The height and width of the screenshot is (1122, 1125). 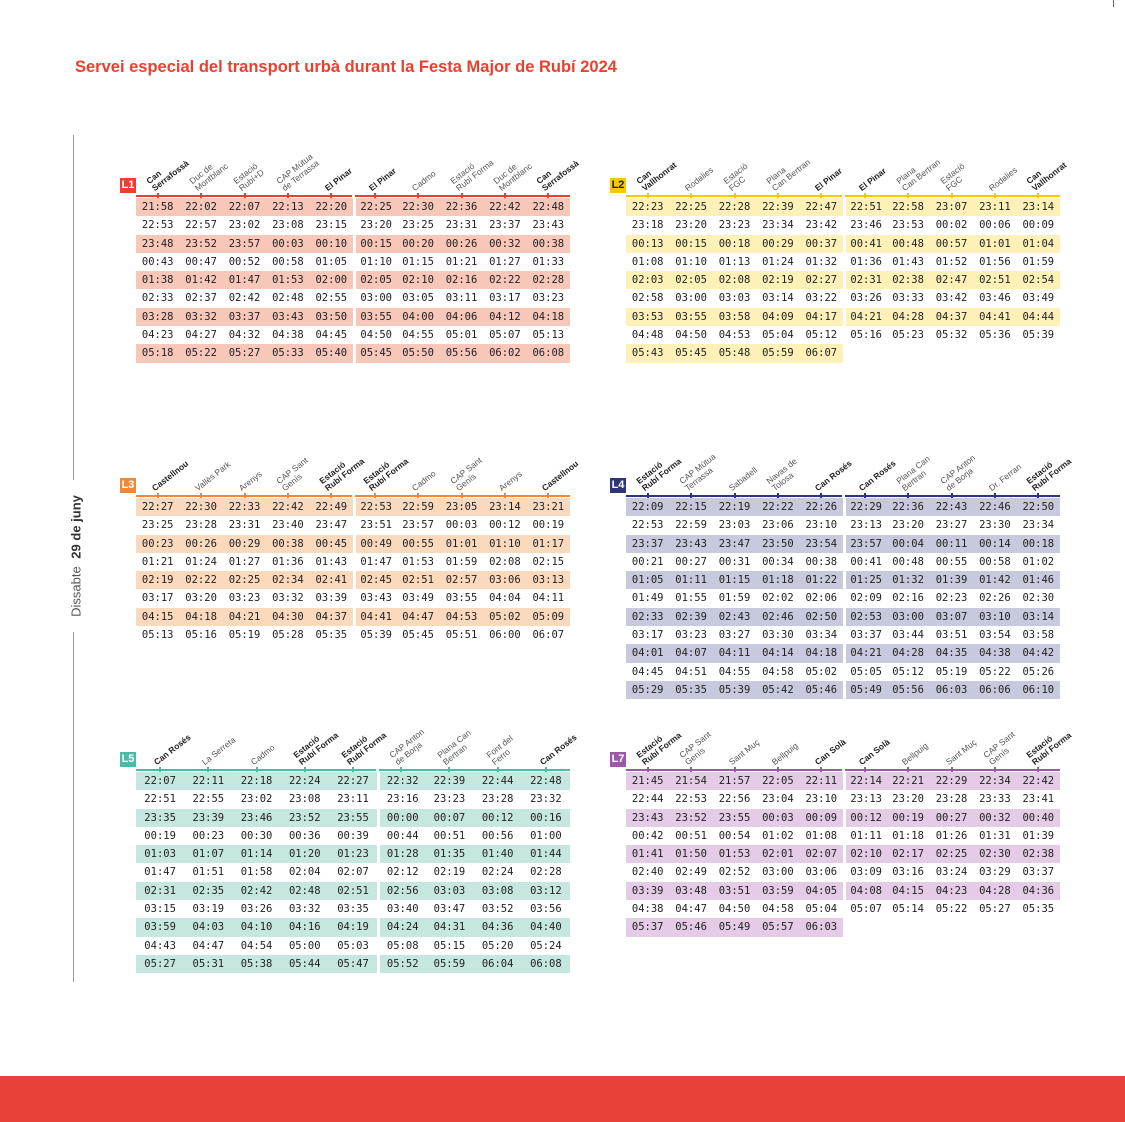 What do you see at coordinates (1038, 525) in the screenshot?
I see `departure-time: 23:34` at bounding box center [1038, 525].